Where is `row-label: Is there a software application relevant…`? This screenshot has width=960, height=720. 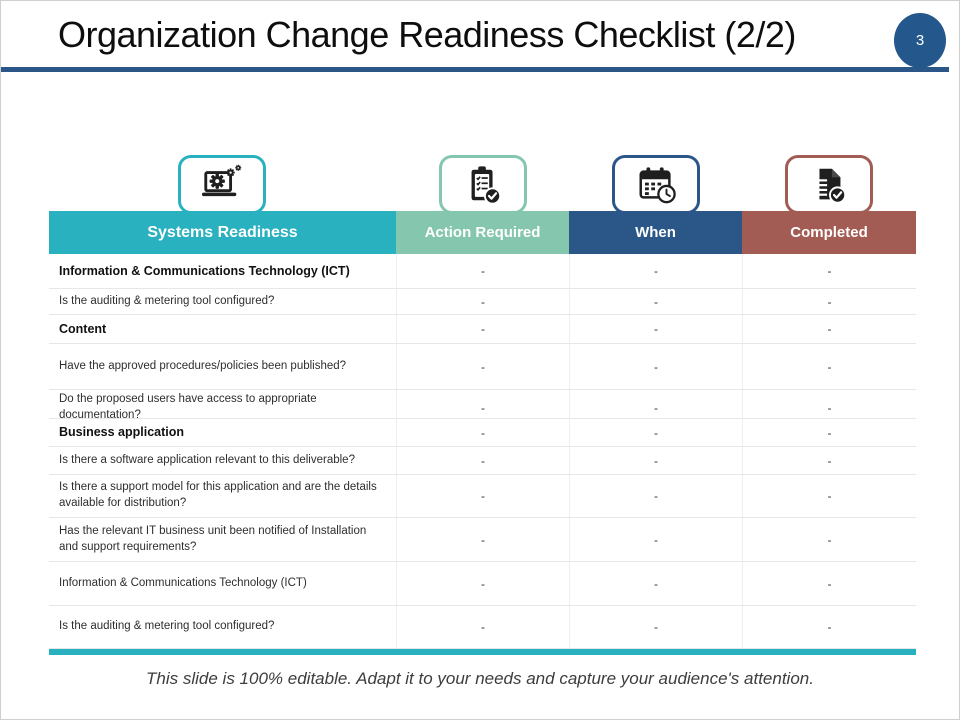 row-label: Is there a software application relevant… is located at coordinates (207, 459).